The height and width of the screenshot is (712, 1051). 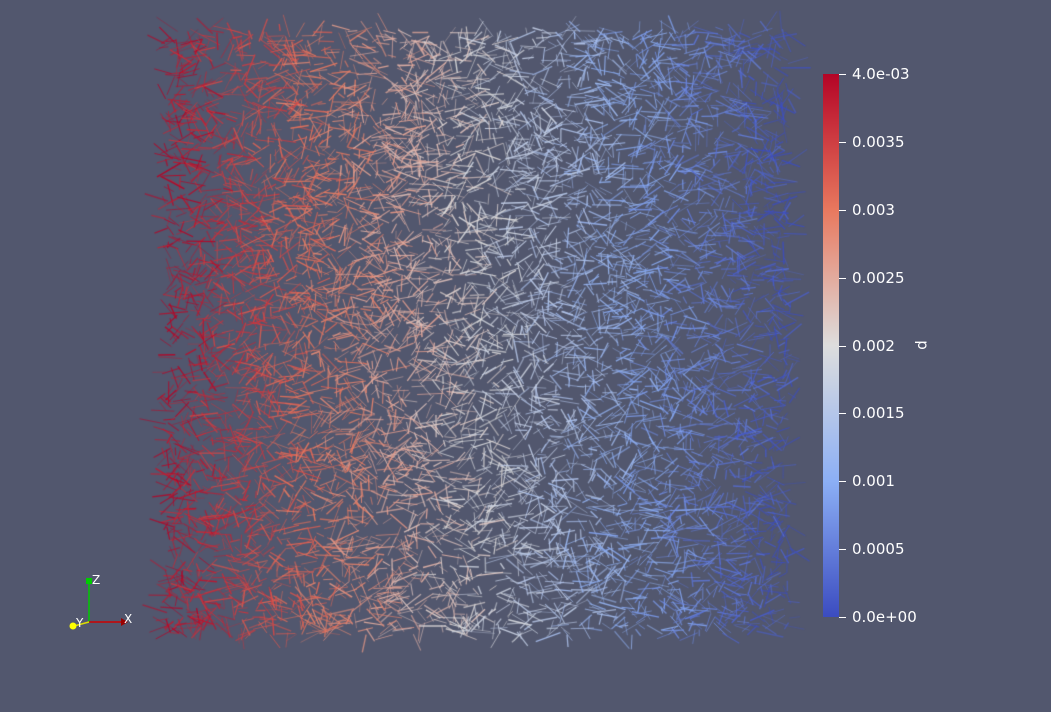 What do you see at coordinates (878, 278) in the screenshot?
I see `scalar-bar-tick-label: 0.0025` at bounding box center [878, 278].